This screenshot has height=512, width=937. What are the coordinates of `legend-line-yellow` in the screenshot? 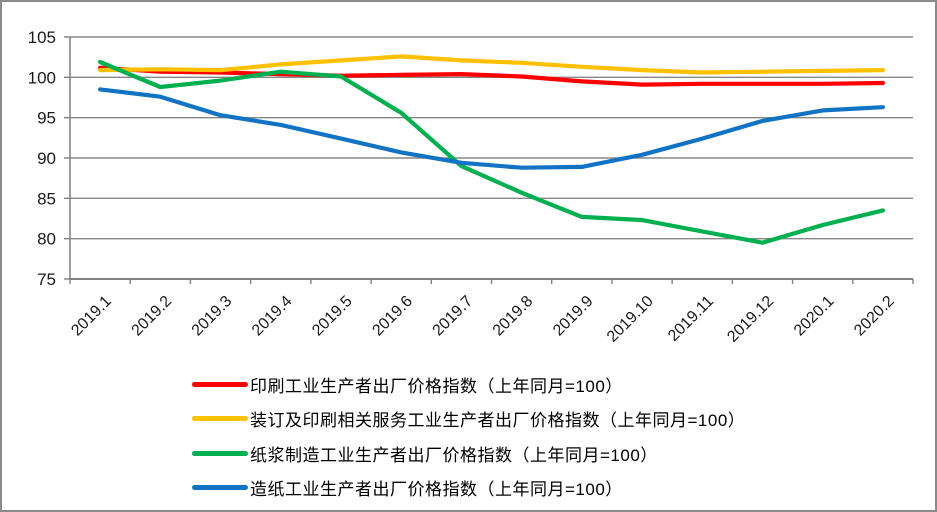 It's located at (220, 419).